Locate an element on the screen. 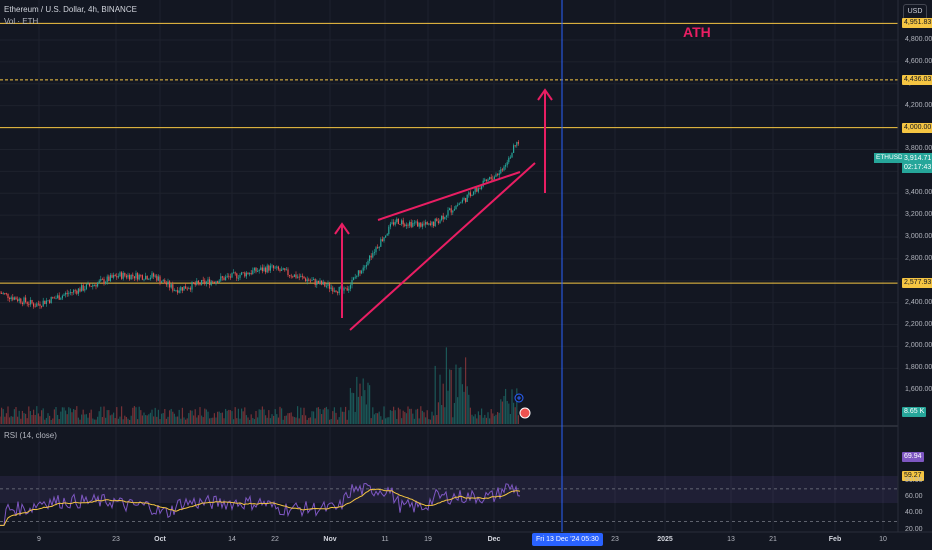 The height and width of the screenshot is (550, 932). price-level-badge: 4,951.83 is located at coordinates (917, 23).